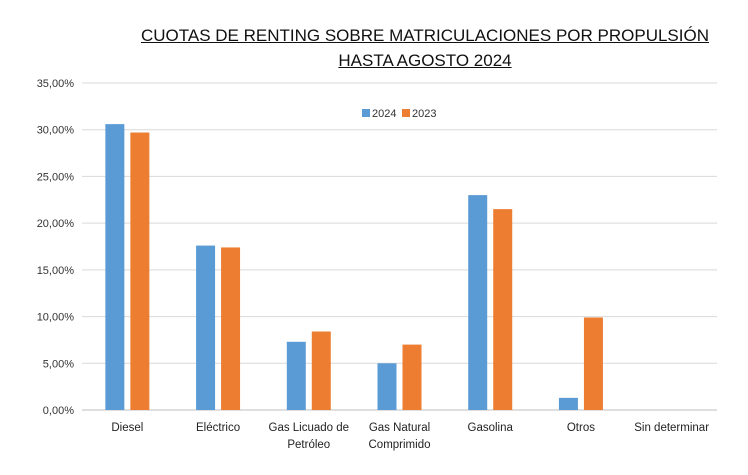 The width and height of the screenshot is (748, 475). What do you see at coordinates (56, 131) in the screenshot?
I see `y-tick-label: 30,00%` at bounding box center [56, 131].